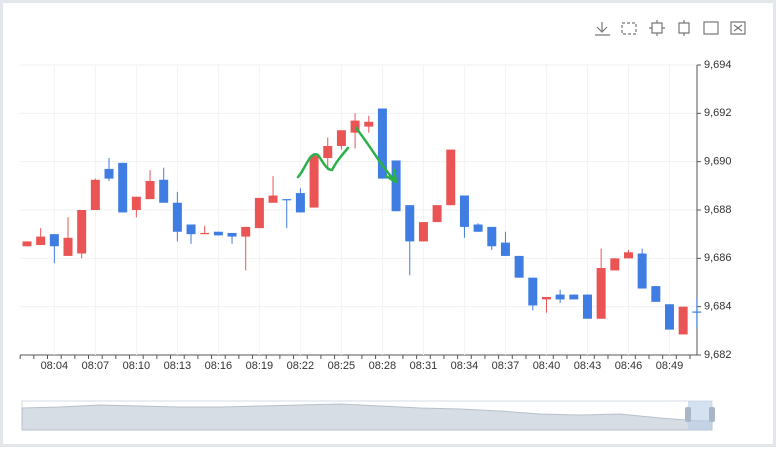  What do you see at coordinates (342, 366) in the screenshot?
I see `x-tick-label: 08:25` at bounding box center [342, 366].